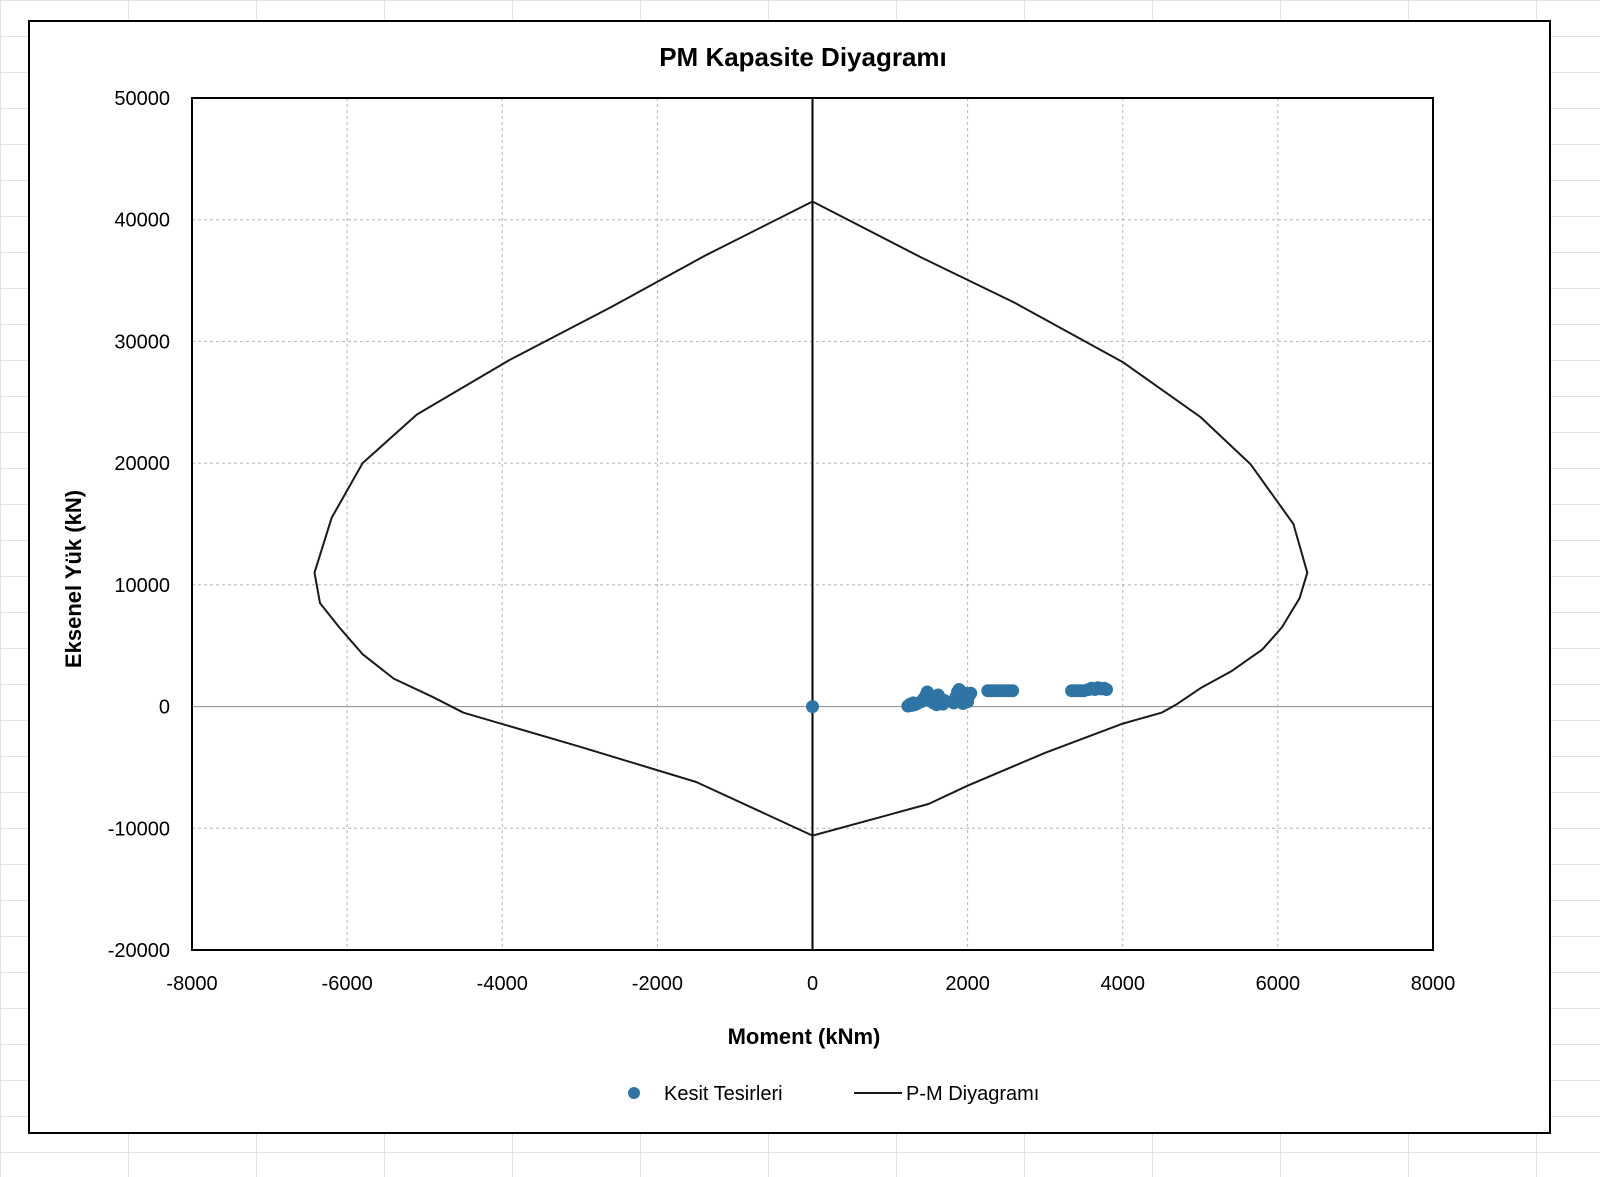  I want to click on legend-marker-kesit-tesirleri, so click(634, 1093).